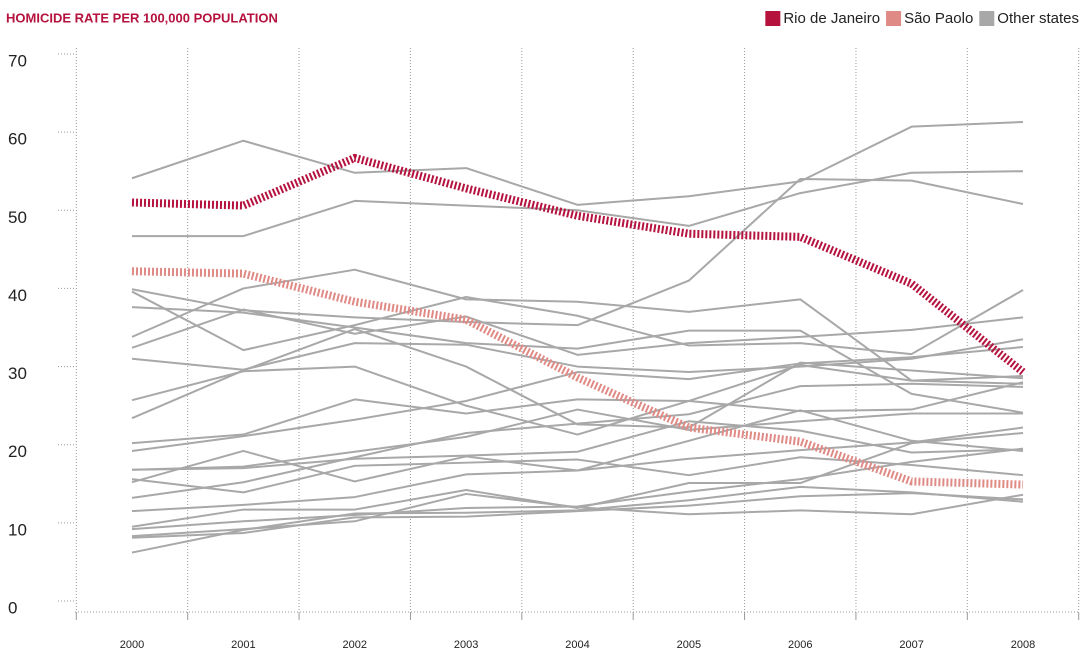 This screenshot has height=655, width=1083. What do you see at coordinates (577, 645) in the screenshot?
I see `x-tick-label: 2004` at bounding box center [577, 645].